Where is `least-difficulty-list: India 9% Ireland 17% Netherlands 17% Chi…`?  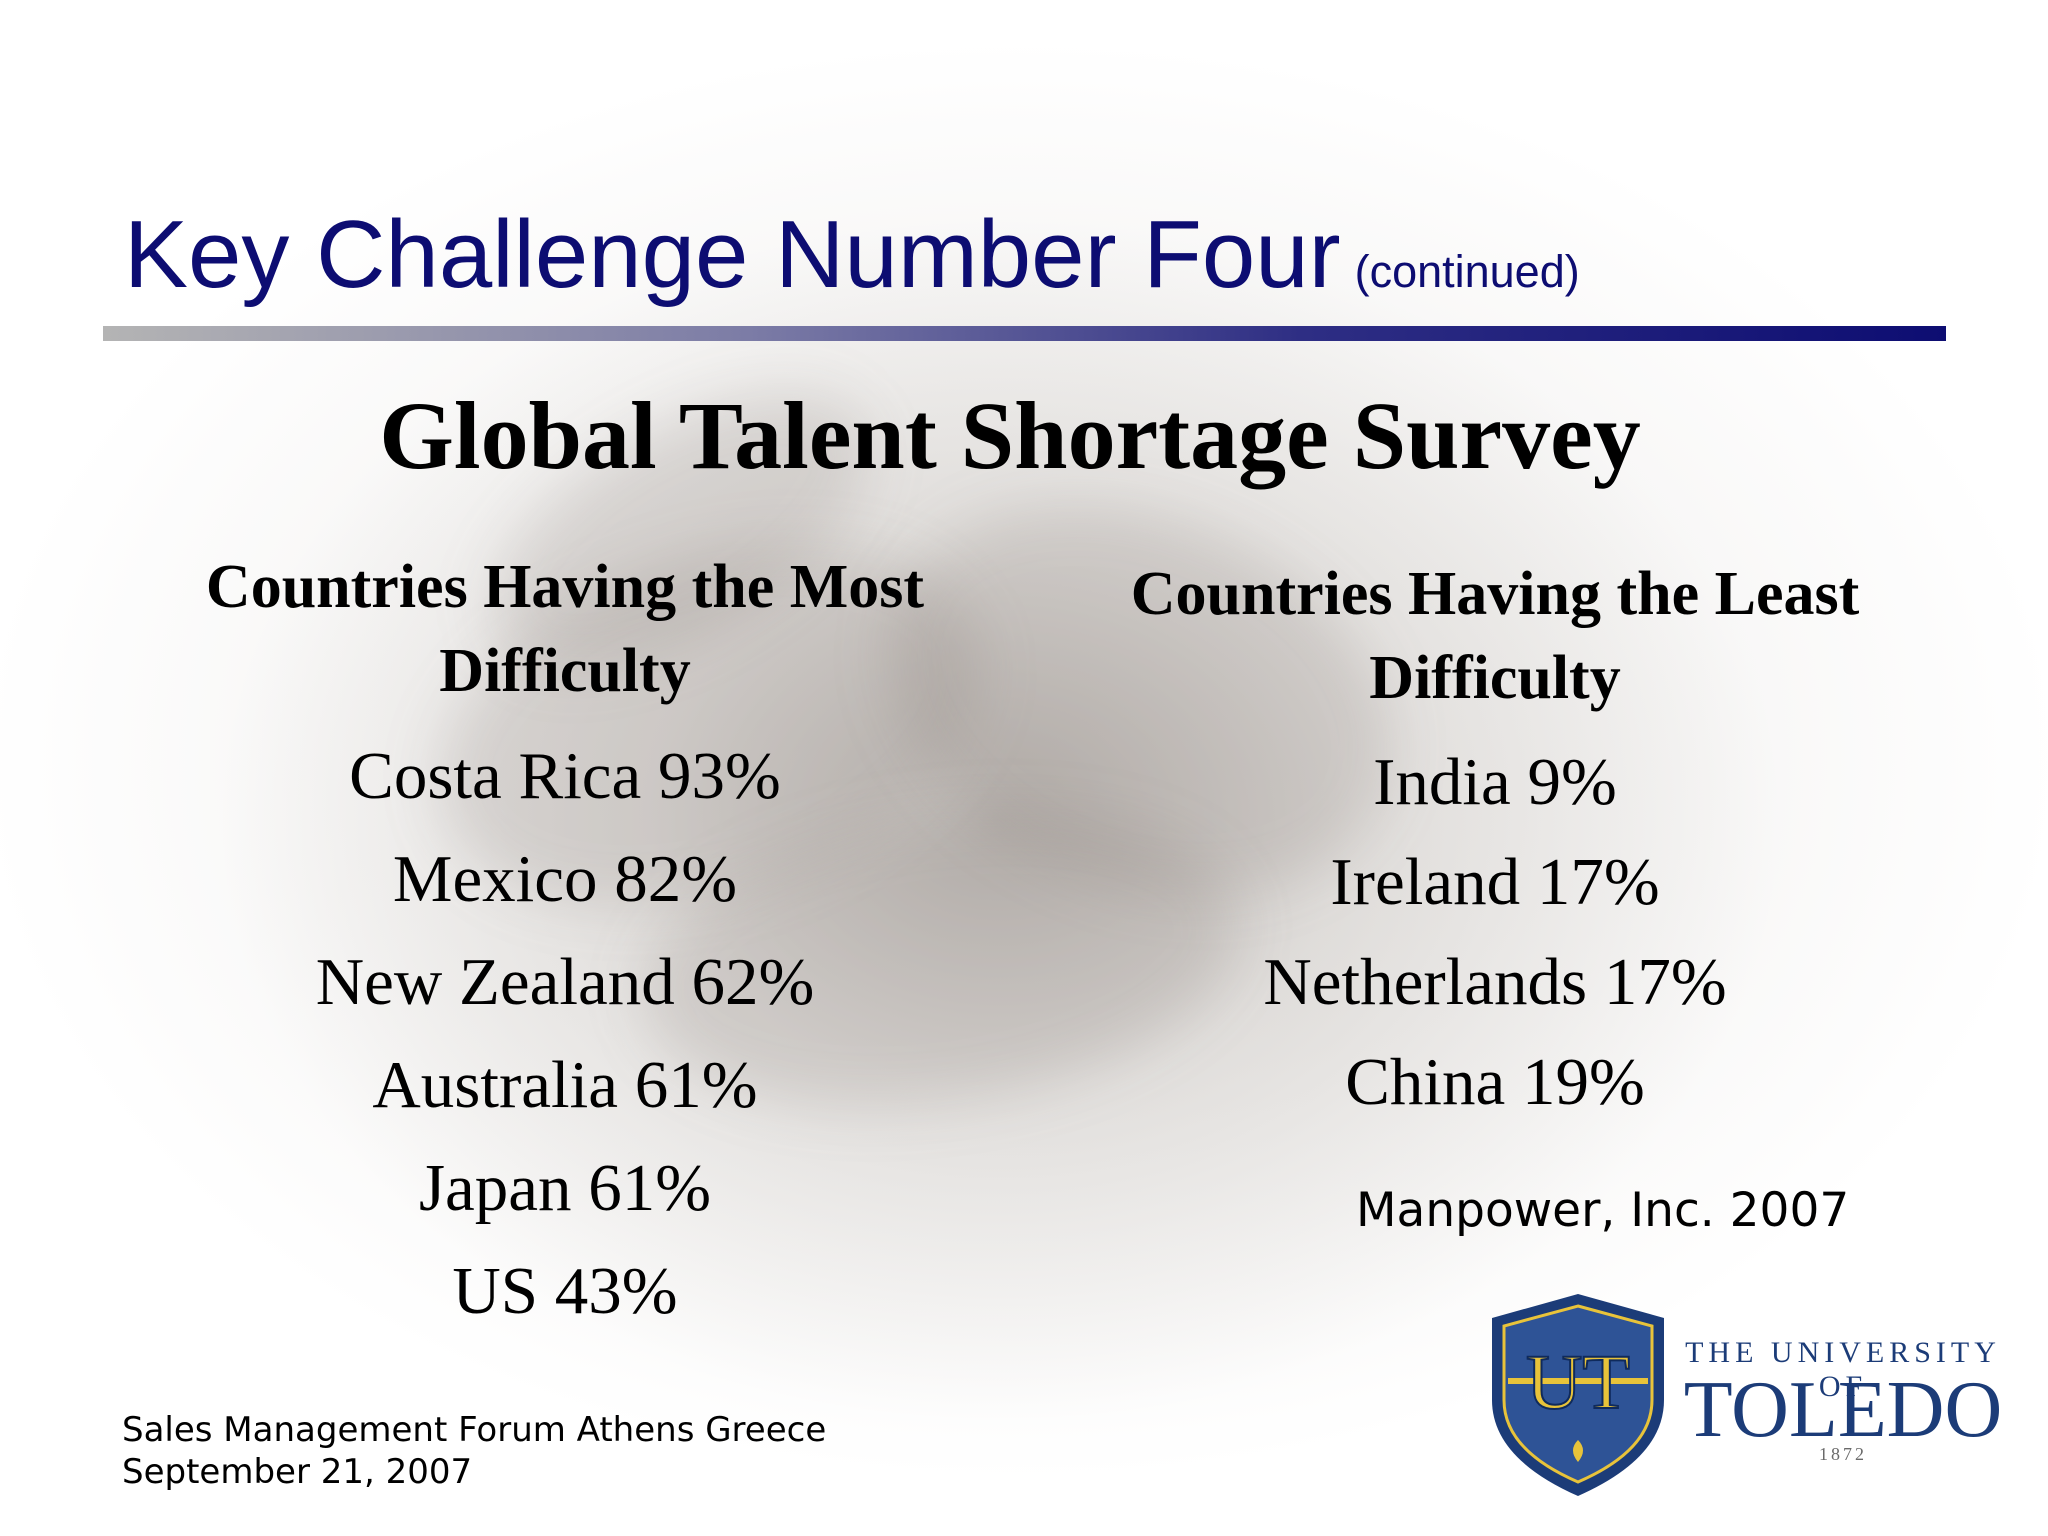
least-difficulty-list: India 9% Ireland 17% Netherlands 17% Chi… is located at coordinates (1495, 932).